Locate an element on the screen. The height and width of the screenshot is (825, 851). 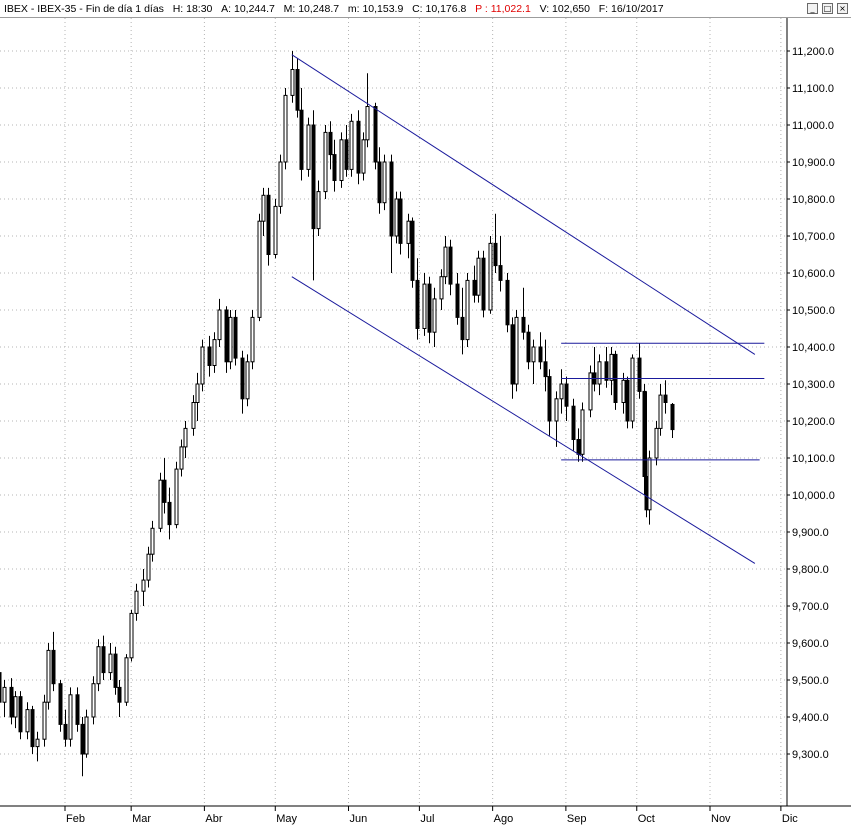
y-tick-label: 10,300.0 is located at coordinates (813, 385).